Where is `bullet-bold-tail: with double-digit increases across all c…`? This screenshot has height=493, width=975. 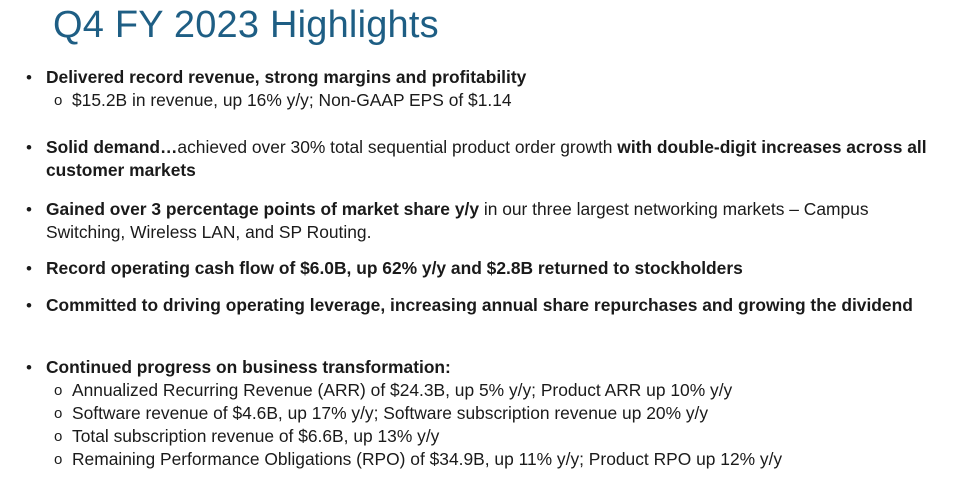 bullet-bold-tail: with double-digit increases across all c… is located at coordinates (486, 158).